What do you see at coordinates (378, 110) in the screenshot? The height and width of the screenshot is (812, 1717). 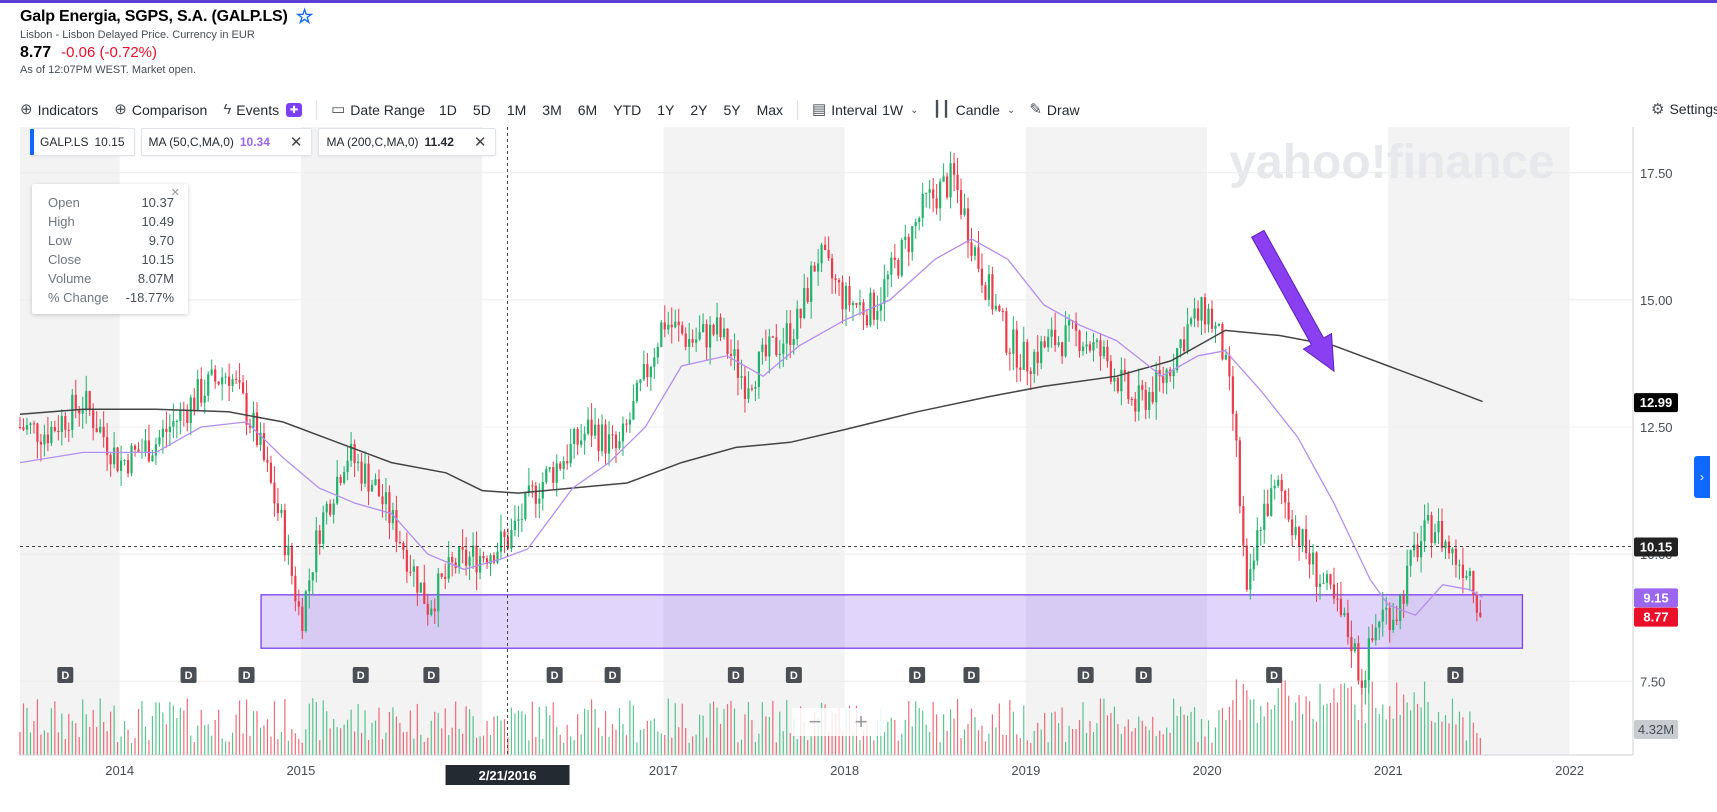 I see `date-range-button: ▭ Date Range` at bounding box center [378, 110].